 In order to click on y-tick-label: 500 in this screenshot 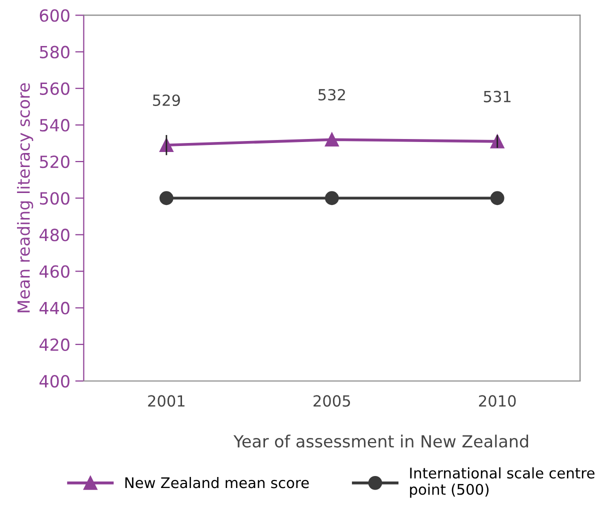, I will do `click(55, 198)`.